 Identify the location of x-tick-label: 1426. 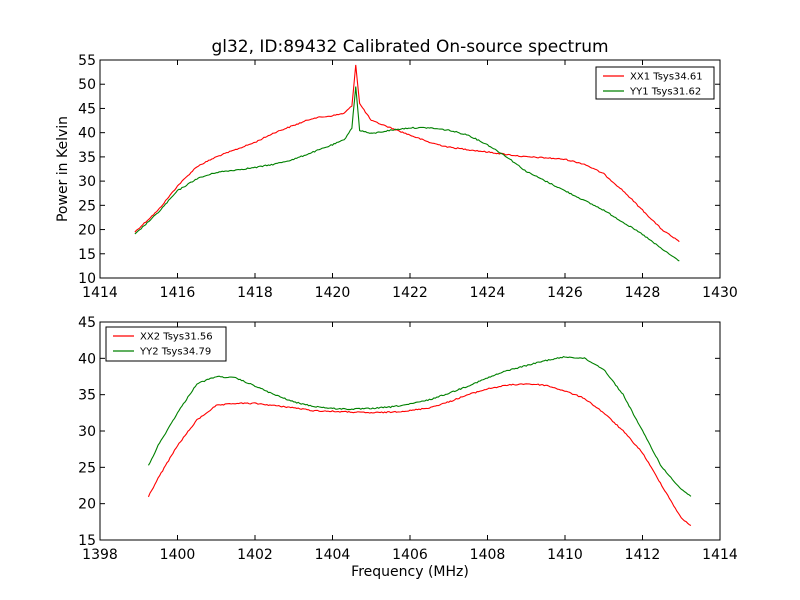
(565, 293).